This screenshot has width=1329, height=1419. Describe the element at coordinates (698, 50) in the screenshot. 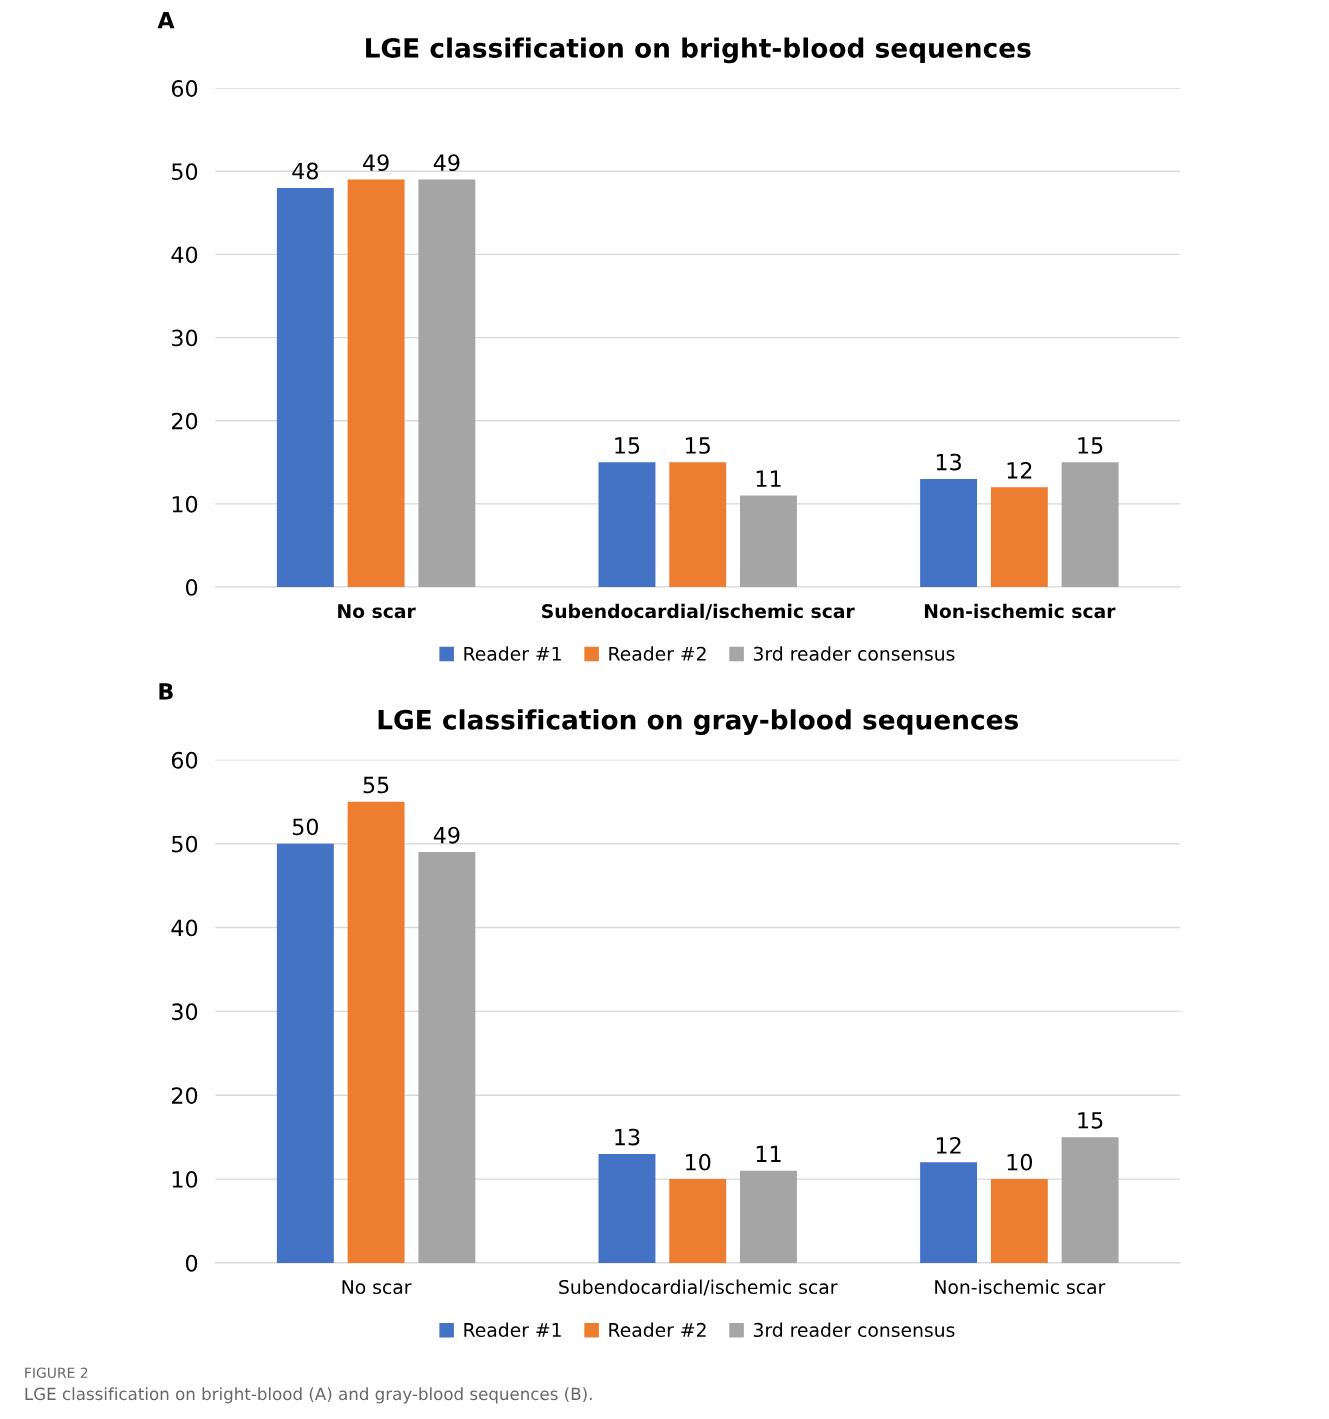

I see `chart-title: LGE classification on bright-blood sequences` at that location.